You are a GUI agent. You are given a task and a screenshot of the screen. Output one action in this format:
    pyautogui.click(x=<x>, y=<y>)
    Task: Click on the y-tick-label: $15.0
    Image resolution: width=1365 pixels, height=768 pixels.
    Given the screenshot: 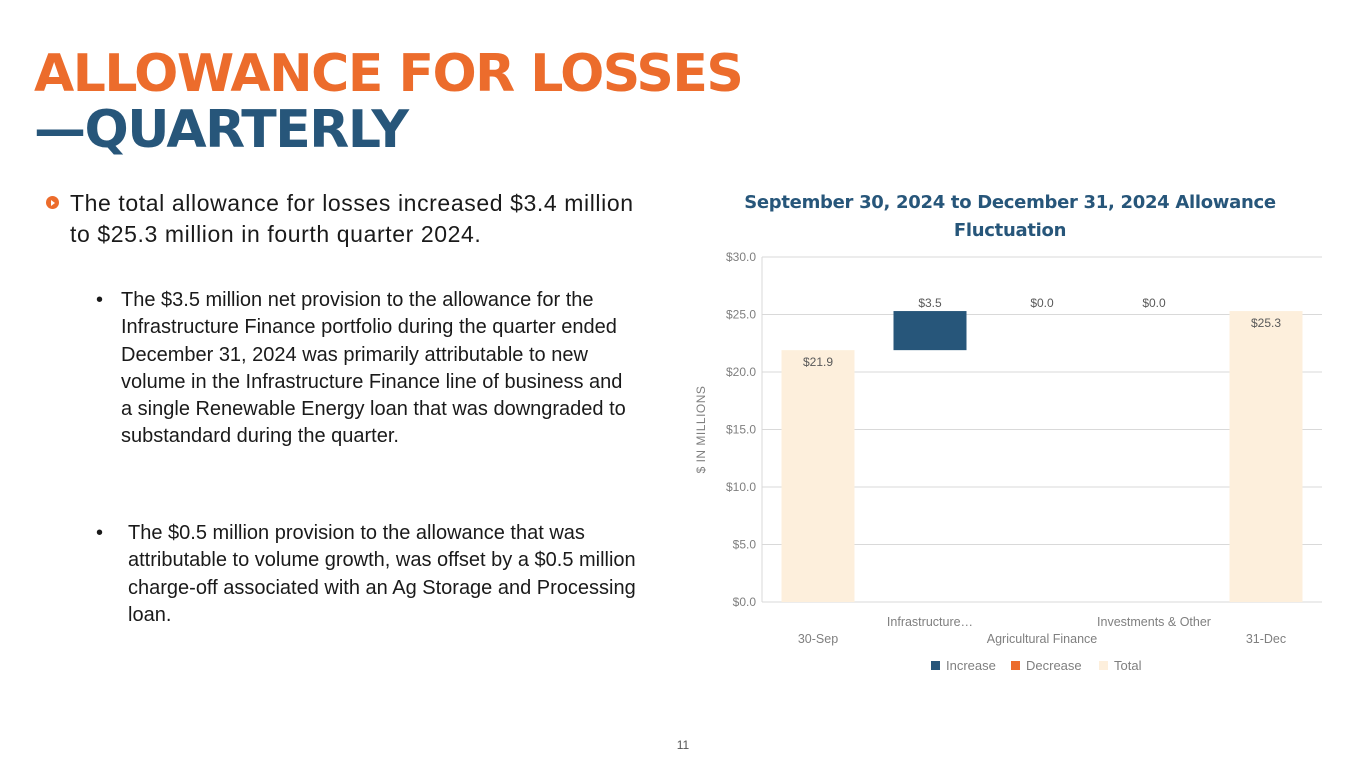 What is the action you would take?
    pyautogui.click(x=741, y=430)
    